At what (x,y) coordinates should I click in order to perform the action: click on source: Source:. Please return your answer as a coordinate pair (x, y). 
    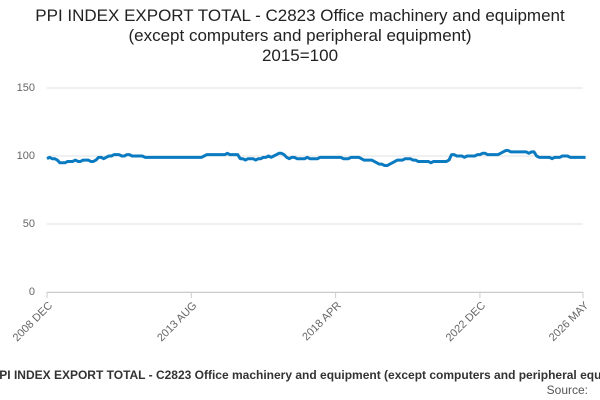
    Looking at the image, I should click on (567, 390).